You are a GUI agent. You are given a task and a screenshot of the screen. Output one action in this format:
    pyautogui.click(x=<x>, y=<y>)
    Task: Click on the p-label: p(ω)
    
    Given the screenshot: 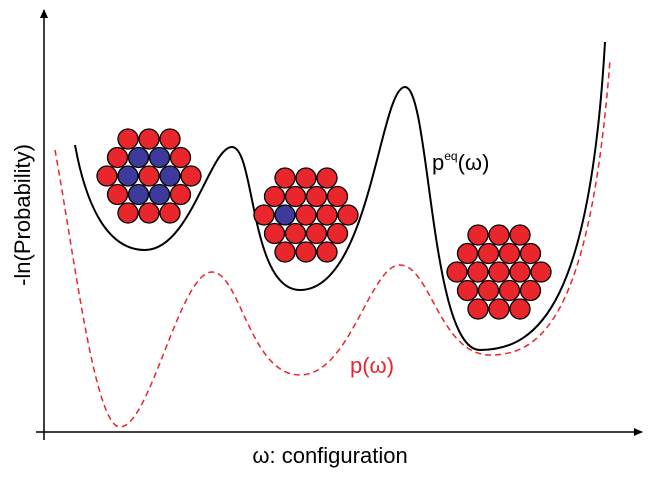 What is the action you would take?
    pyautogui.click(x=372, y=365)
    